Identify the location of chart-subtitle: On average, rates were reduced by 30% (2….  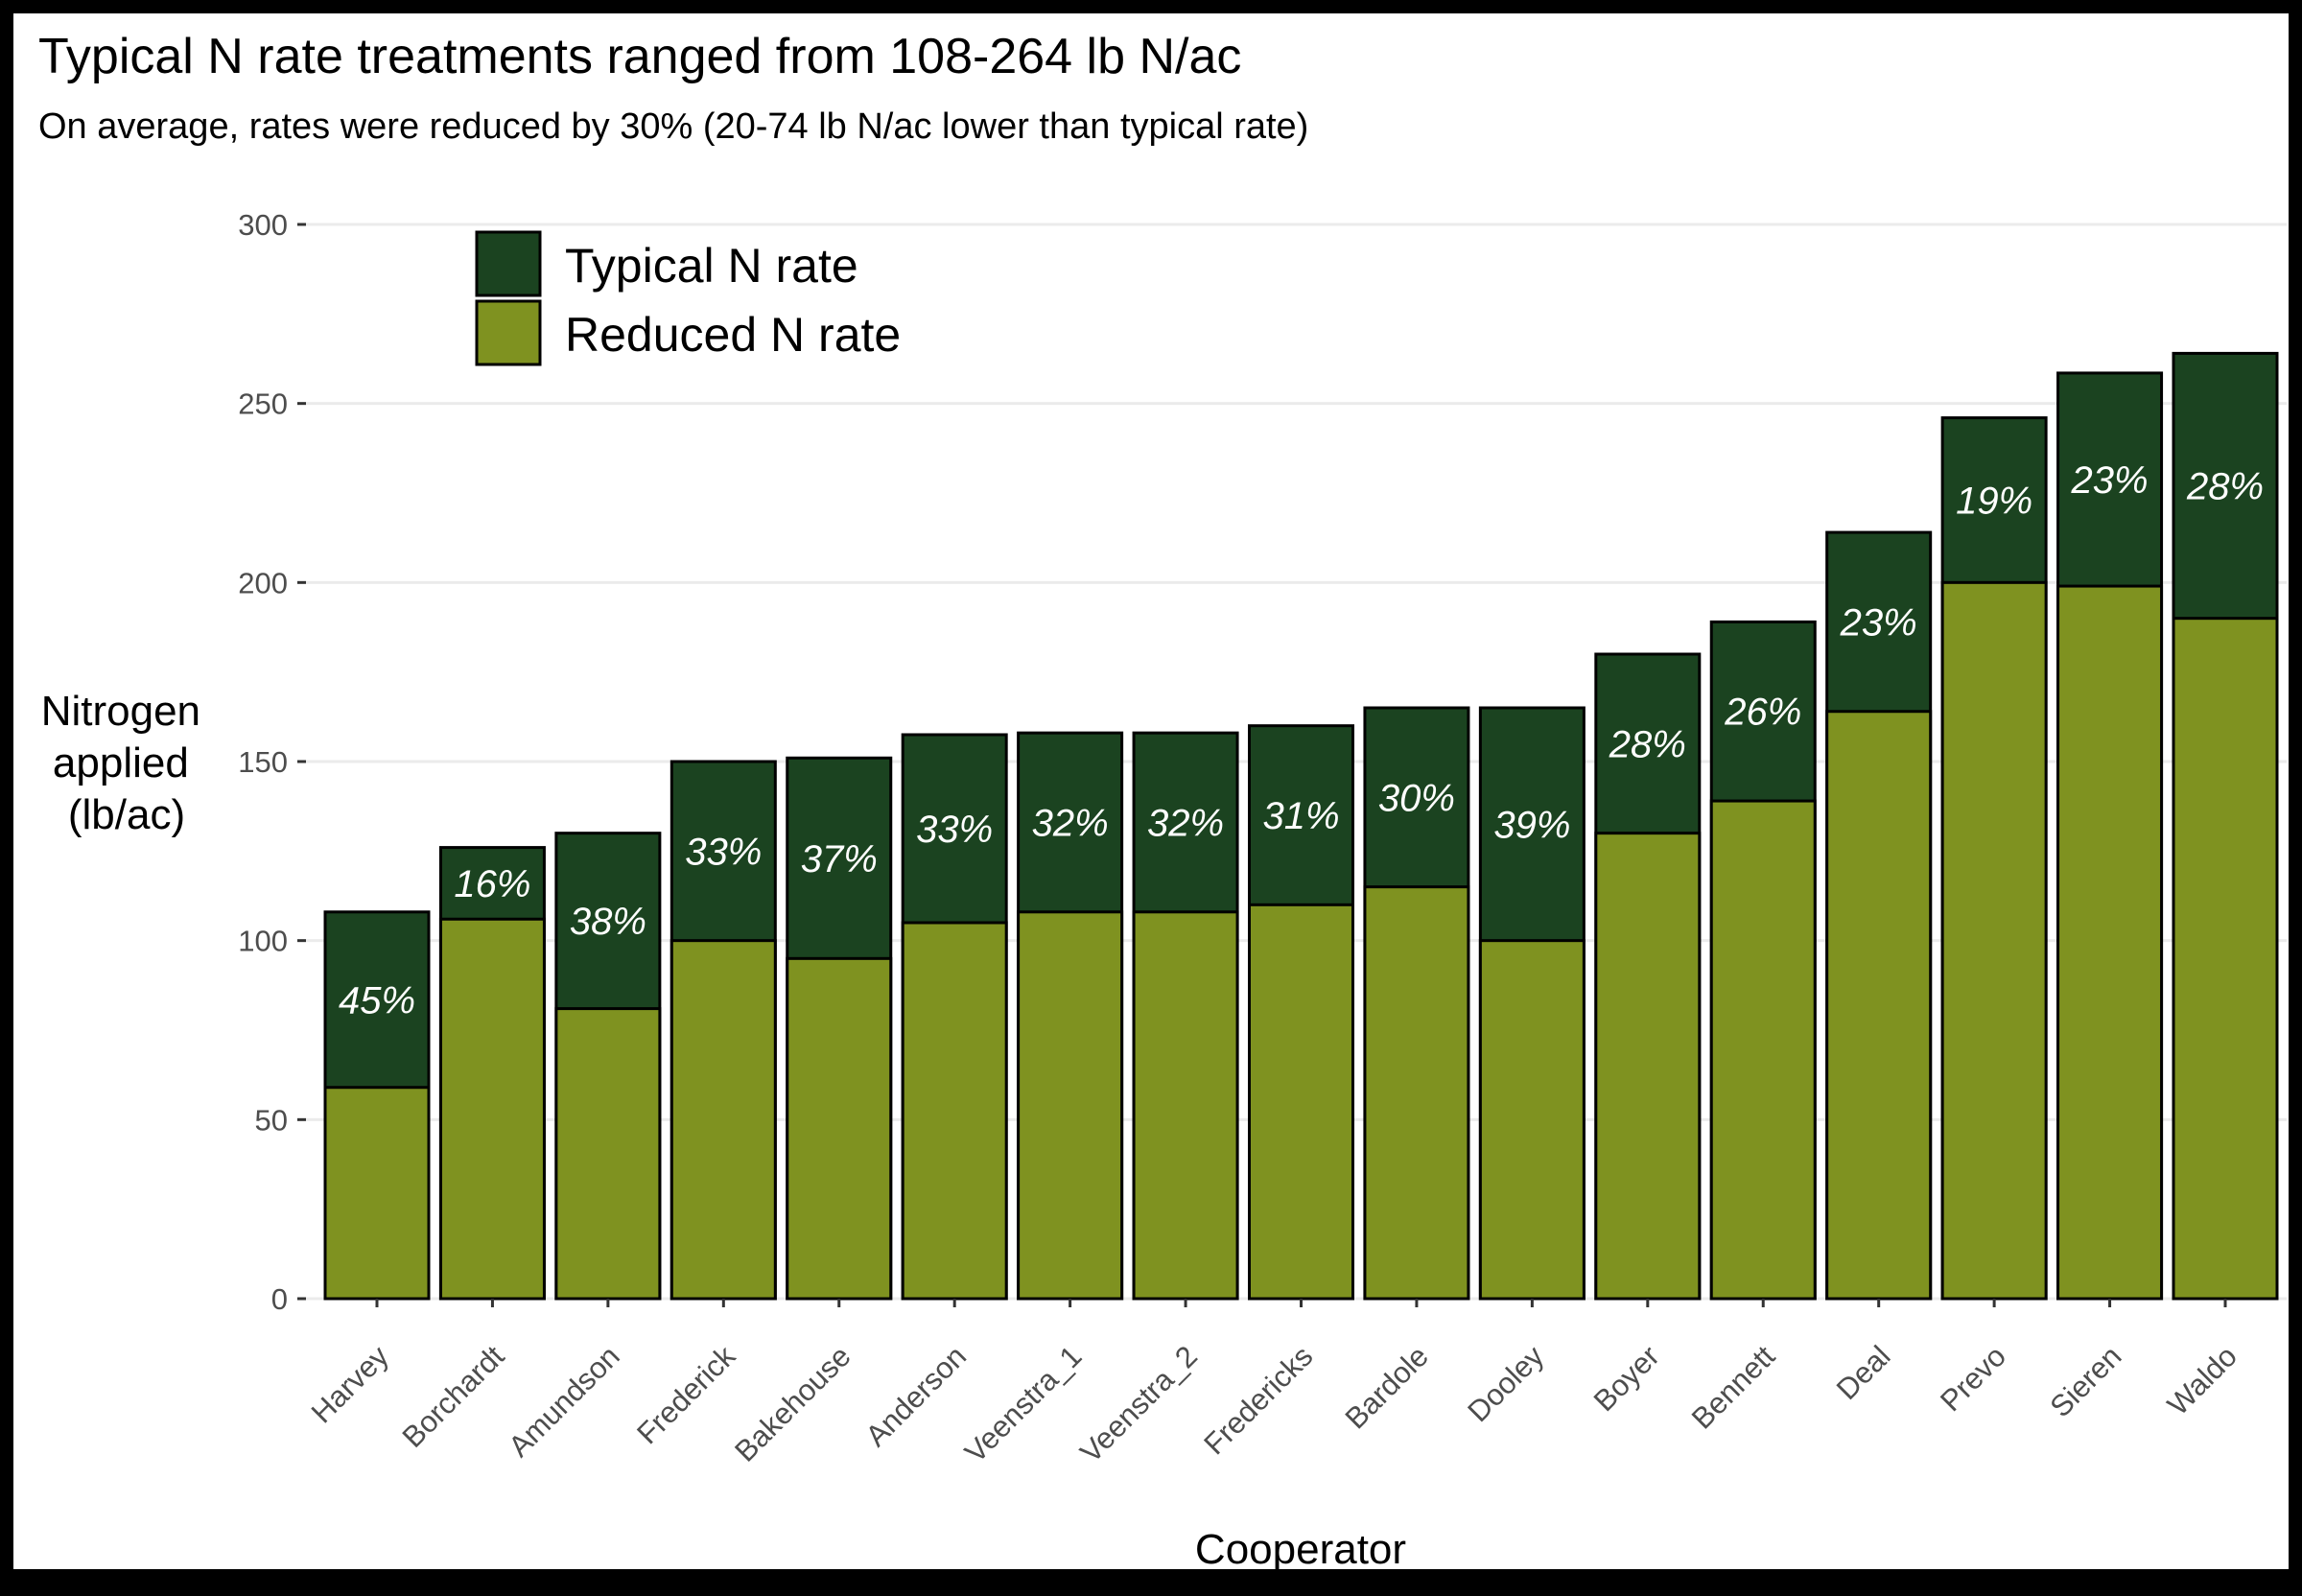
(673, 126).